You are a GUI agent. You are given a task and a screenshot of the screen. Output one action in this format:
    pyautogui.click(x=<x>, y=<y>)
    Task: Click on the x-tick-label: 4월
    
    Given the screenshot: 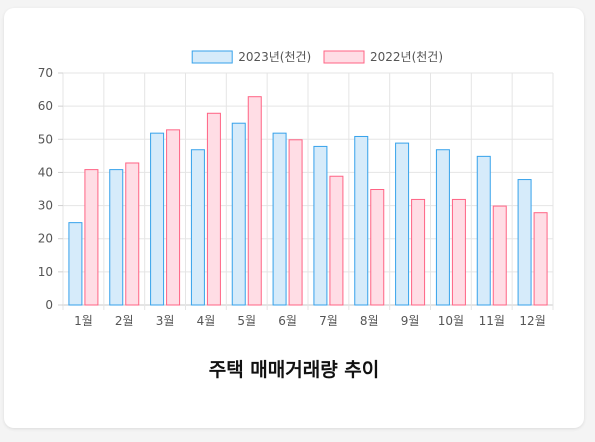 What is the action you would take?
    pyautogui.click(x=206, y=321)
    